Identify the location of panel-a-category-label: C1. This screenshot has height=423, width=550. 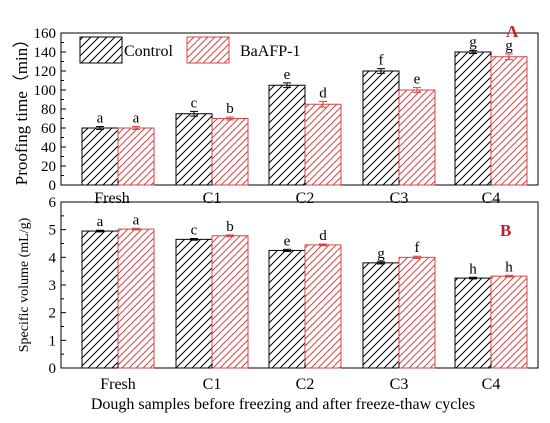
(212, 198).